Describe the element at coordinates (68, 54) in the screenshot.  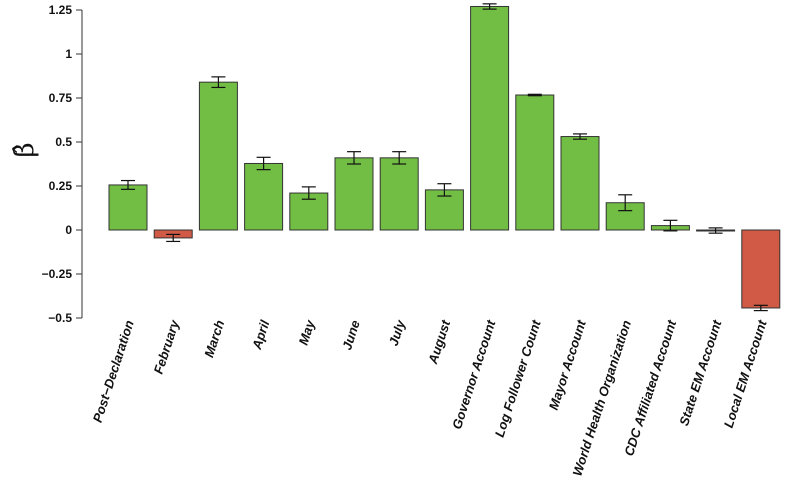
I see `y-tick-label: 1` at that location.